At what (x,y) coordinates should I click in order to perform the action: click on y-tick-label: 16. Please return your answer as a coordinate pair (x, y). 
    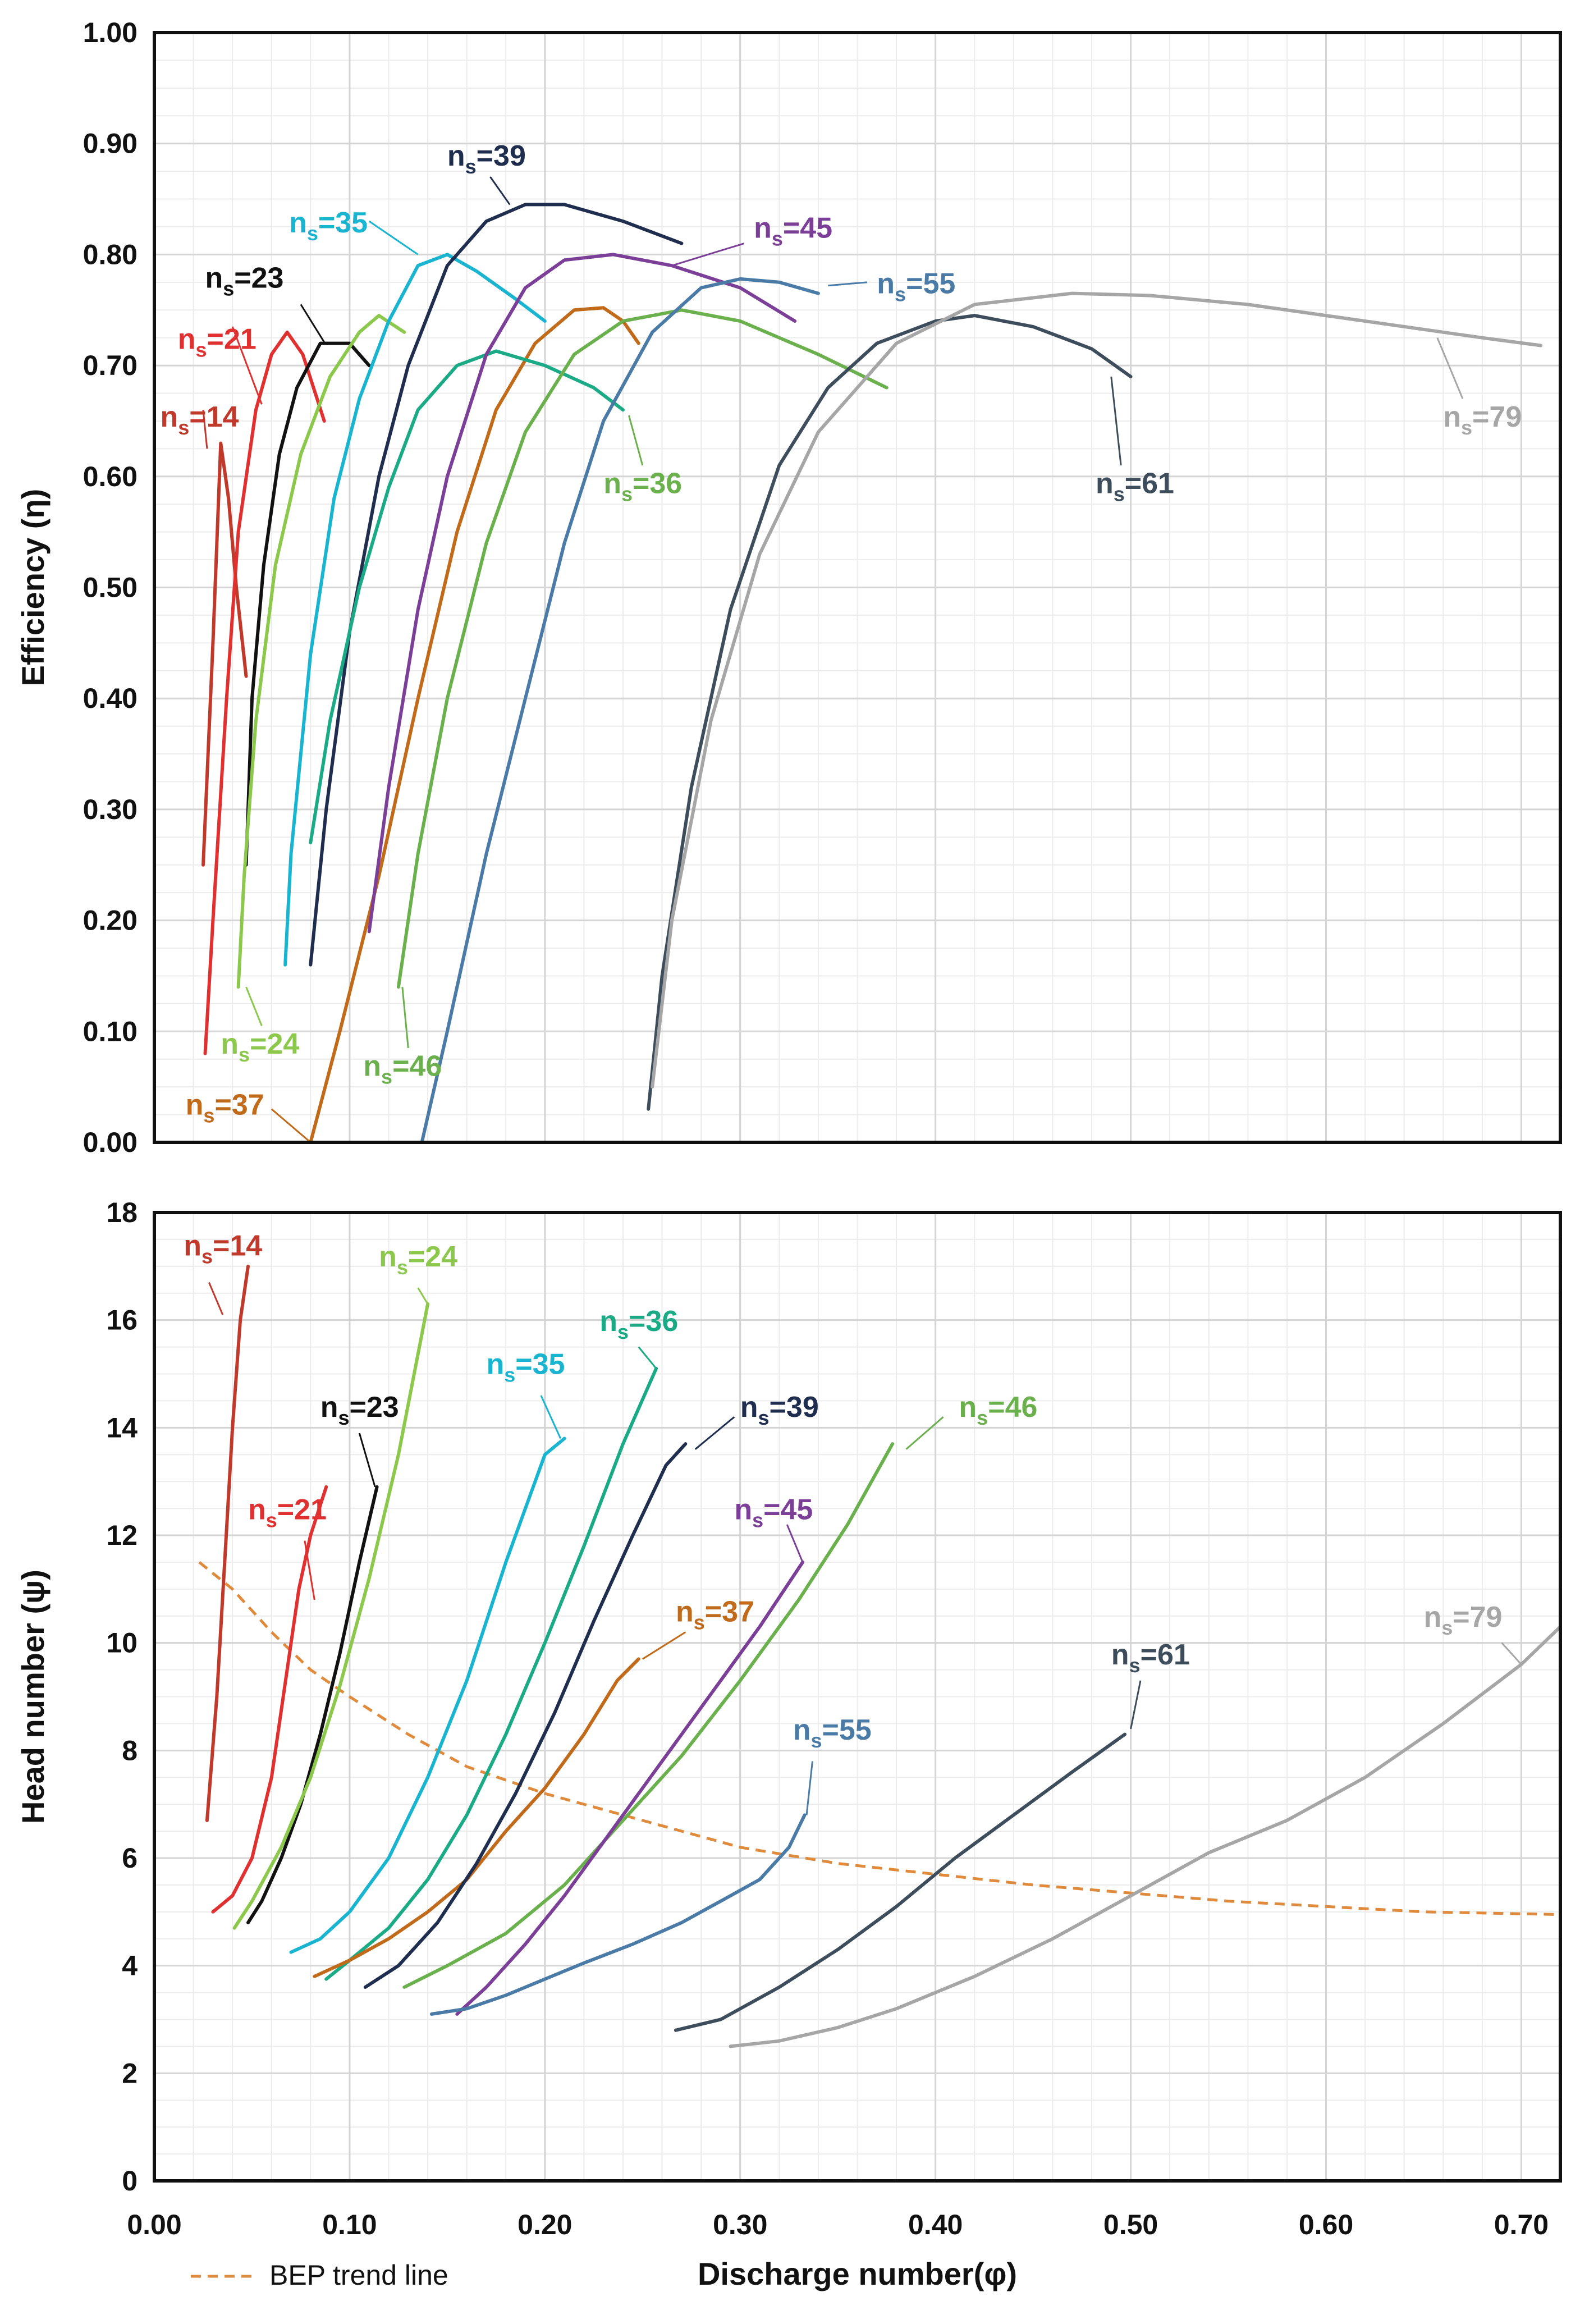
    Looking at the image, I should click on (122, 1320).